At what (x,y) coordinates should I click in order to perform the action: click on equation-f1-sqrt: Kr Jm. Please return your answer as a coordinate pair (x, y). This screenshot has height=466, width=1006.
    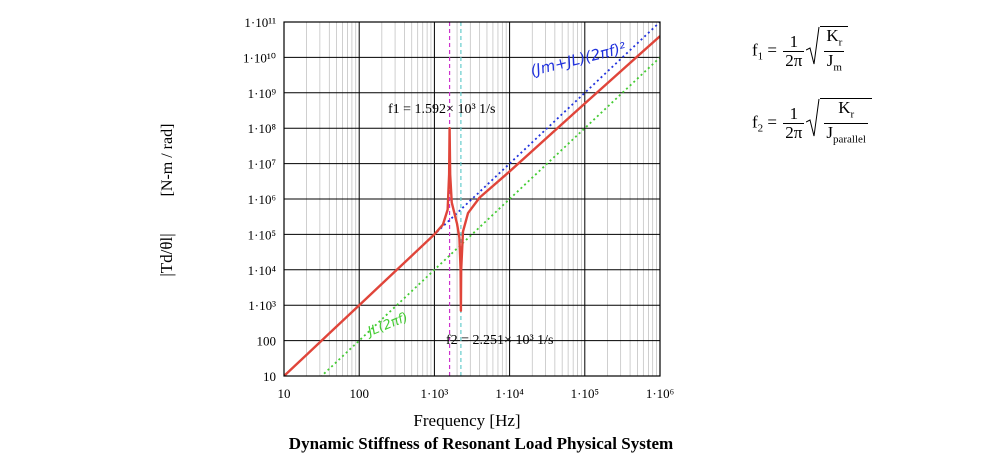
    Looking at the image, I should click on (827, 51).